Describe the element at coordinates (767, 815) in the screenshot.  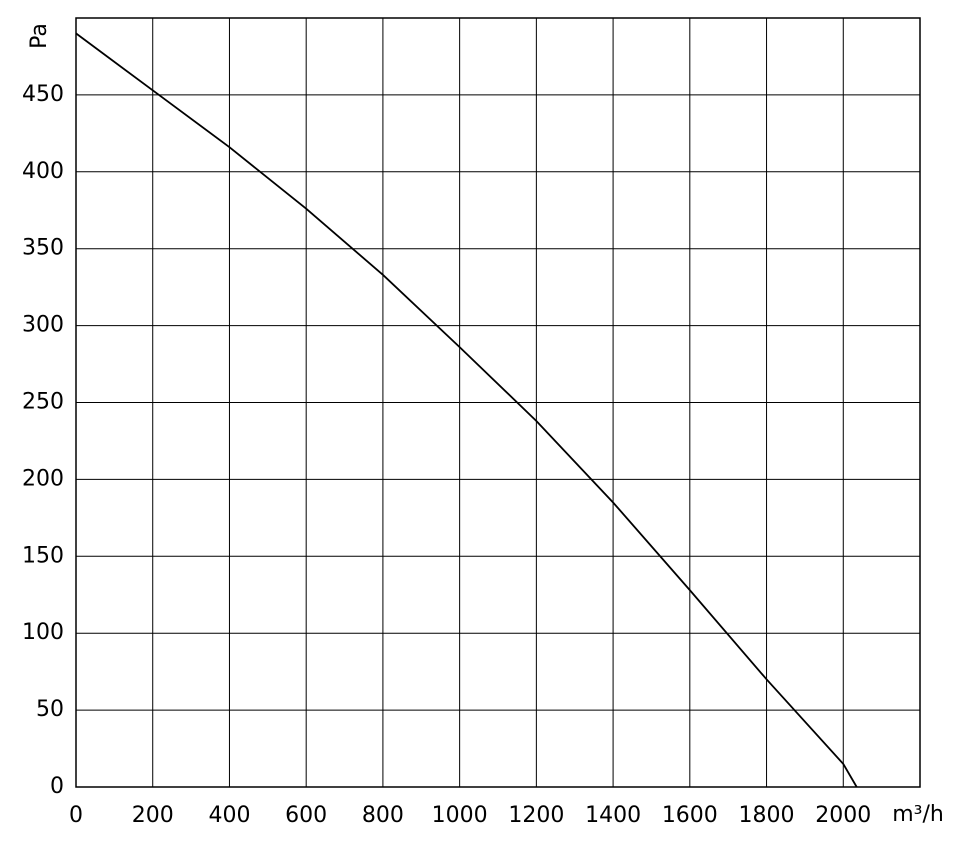
I see `x-tick-label: 1800` at that location.